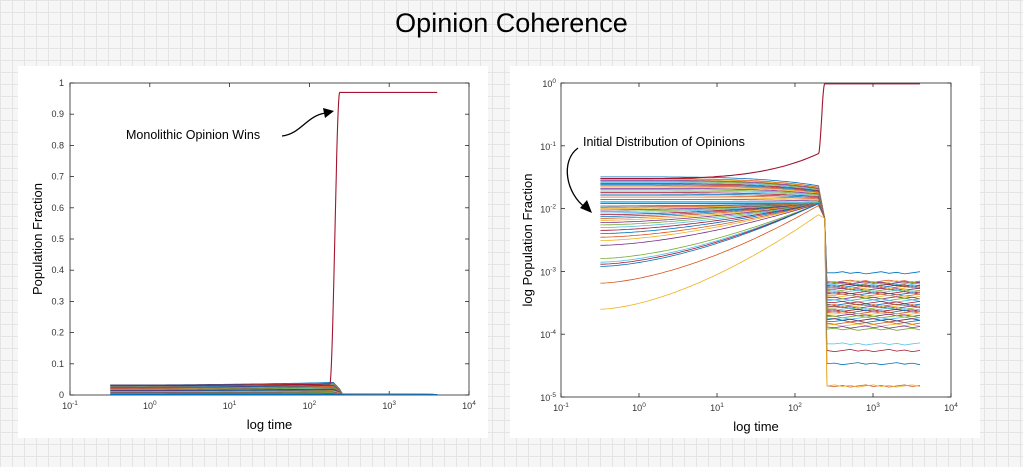 The height and width of the screenshot is (467, 1023). I want to click on y-tick-label: 0.6, so click(57, 208).